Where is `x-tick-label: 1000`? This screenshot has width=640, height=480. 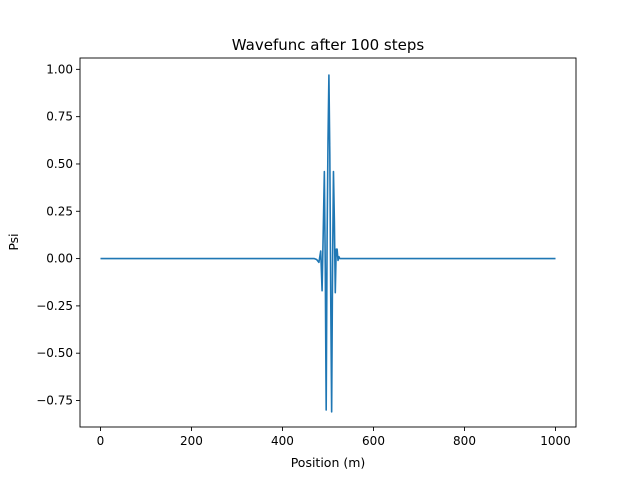 x-tick-label: 1000 is located at coordinates (555, 441).